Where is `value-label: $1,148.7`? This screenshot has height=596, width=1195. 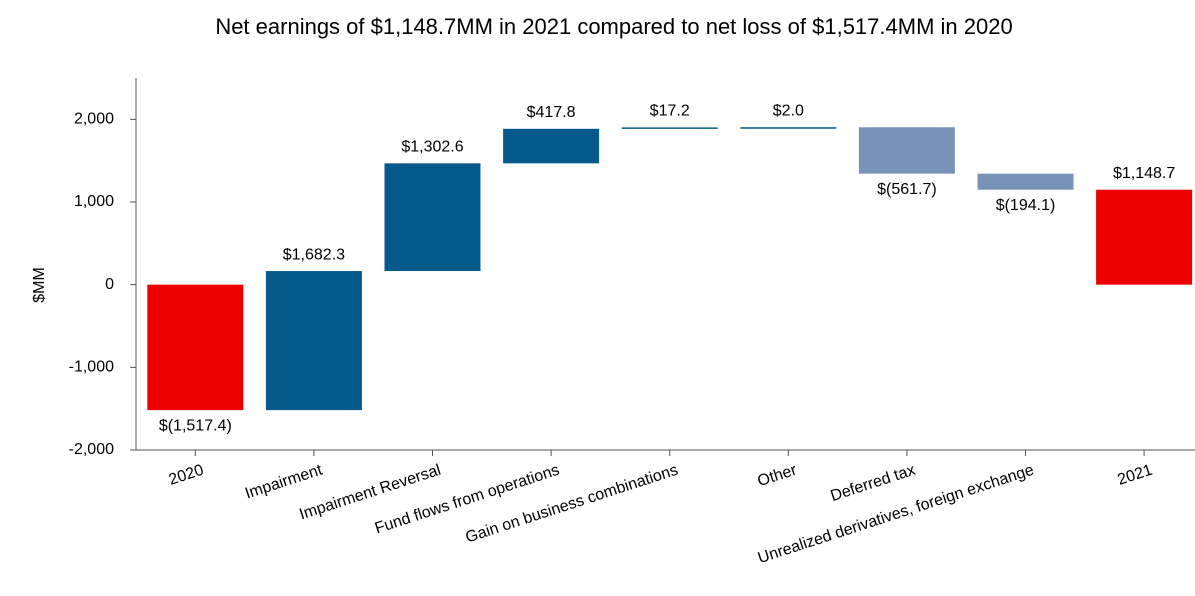 value-label: $1,148.7 is located at coordinates (1144, 173).